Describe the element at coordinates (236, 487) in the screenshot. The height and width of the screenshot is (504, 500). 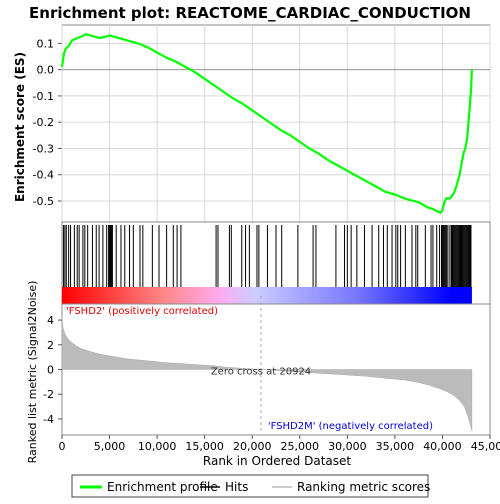
I see `legend-entry: Hits` at that location.